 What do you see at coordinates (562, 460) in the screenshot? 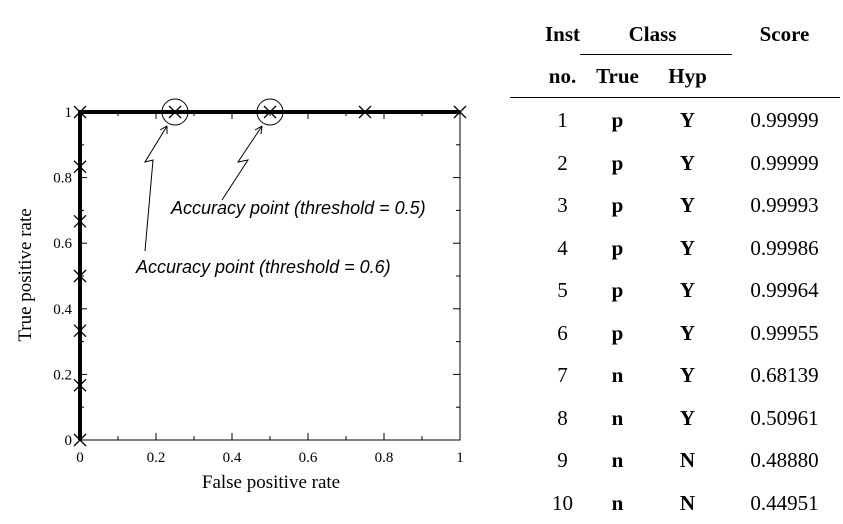
I see `inst-cell: 9` at bounding box center [562, 460].